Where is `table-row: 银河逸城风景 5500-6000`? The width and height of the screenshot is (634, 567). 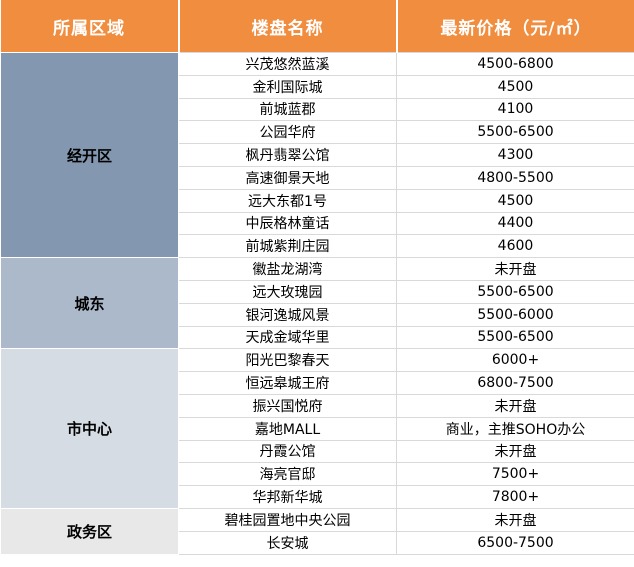 table-row: 银河逸城风景 5500-6000 is located at coordinates (317, 314).